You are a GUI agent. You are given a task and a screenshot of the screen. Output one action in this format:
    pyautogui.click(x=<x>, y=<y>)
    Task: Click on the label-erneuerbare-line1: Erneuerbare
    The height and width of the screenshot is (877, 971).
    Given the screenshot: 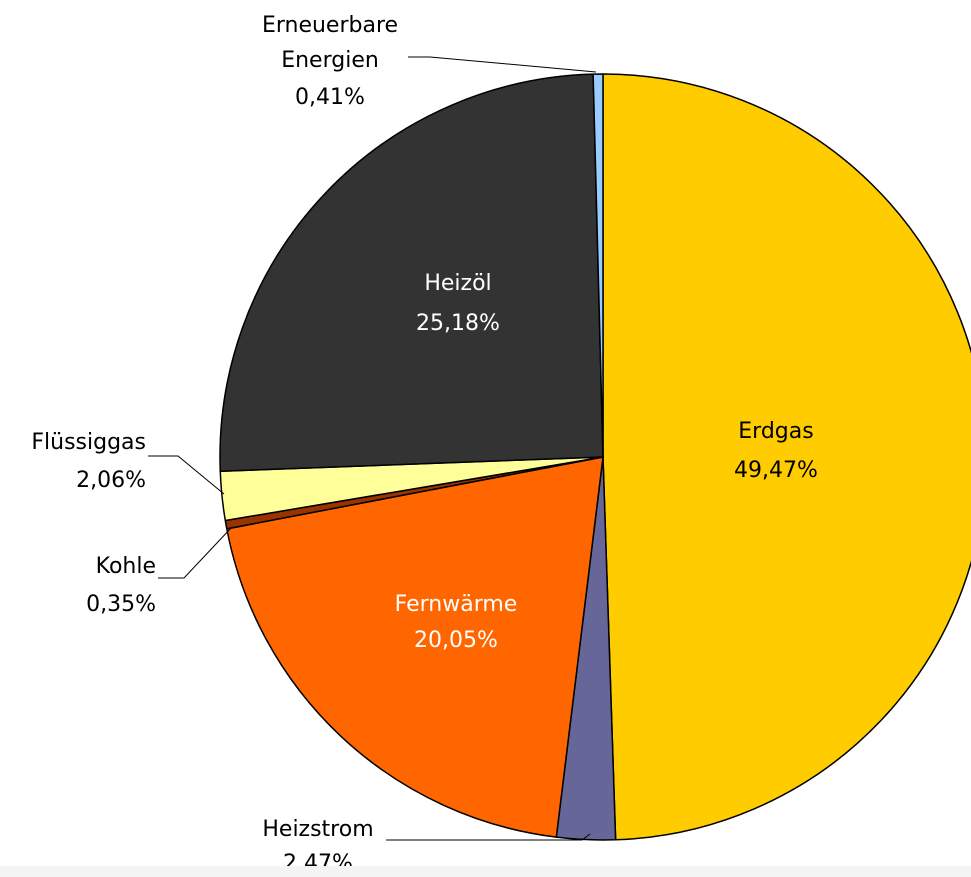 What is the action you would take?
    pyautogui.click(x=330, y=25)
    